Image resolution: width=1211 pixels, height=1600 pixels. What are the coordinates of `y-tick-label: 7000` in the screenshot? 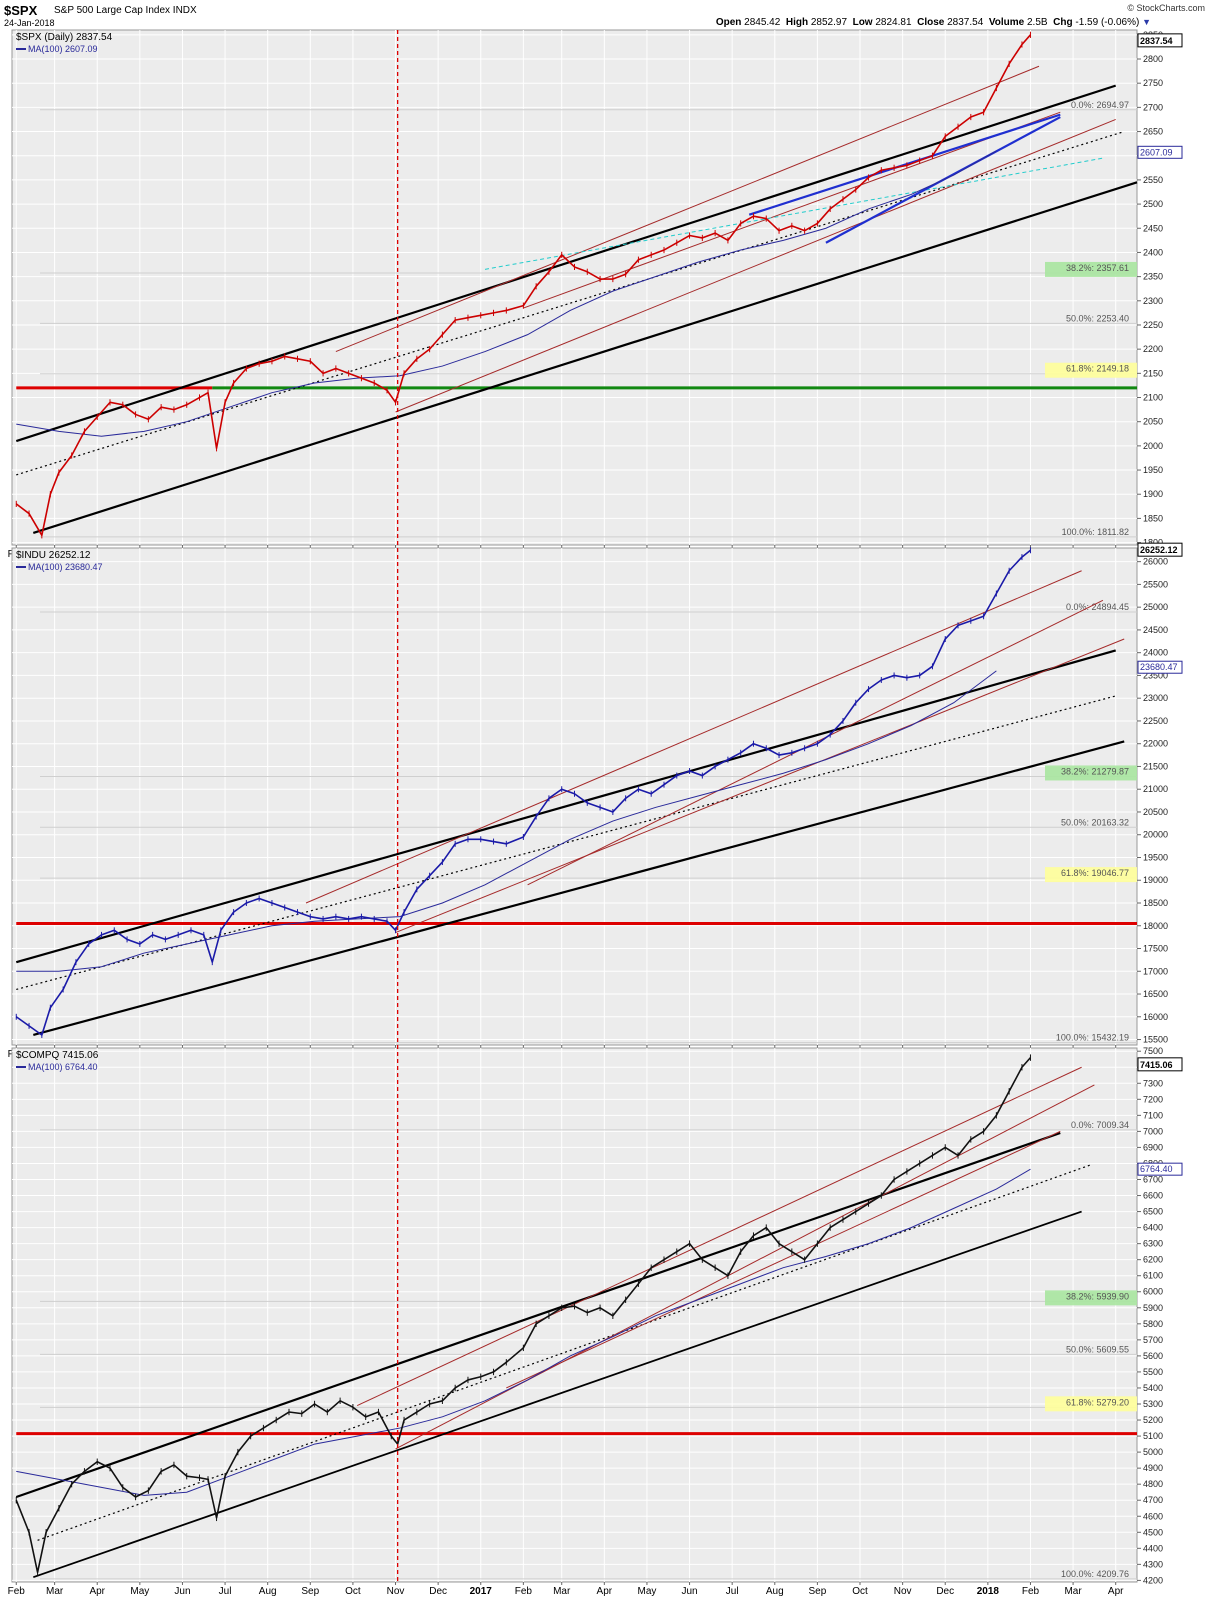 It's located at (1153, 1131).